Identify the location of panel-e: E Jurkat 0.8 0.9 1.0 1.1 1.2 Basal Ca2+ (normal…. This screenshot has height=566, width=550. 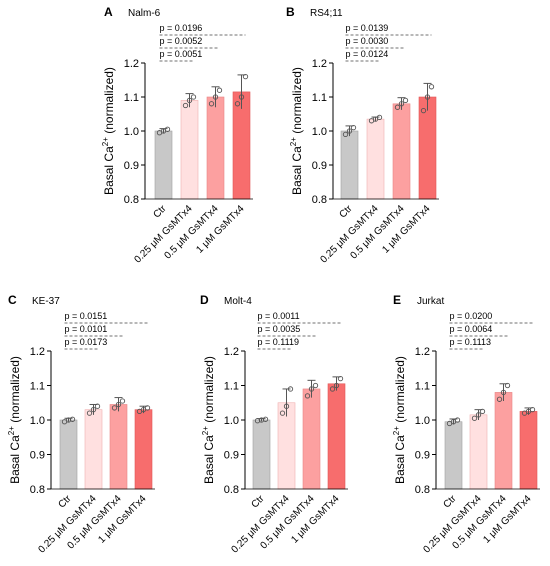
(466, 424).